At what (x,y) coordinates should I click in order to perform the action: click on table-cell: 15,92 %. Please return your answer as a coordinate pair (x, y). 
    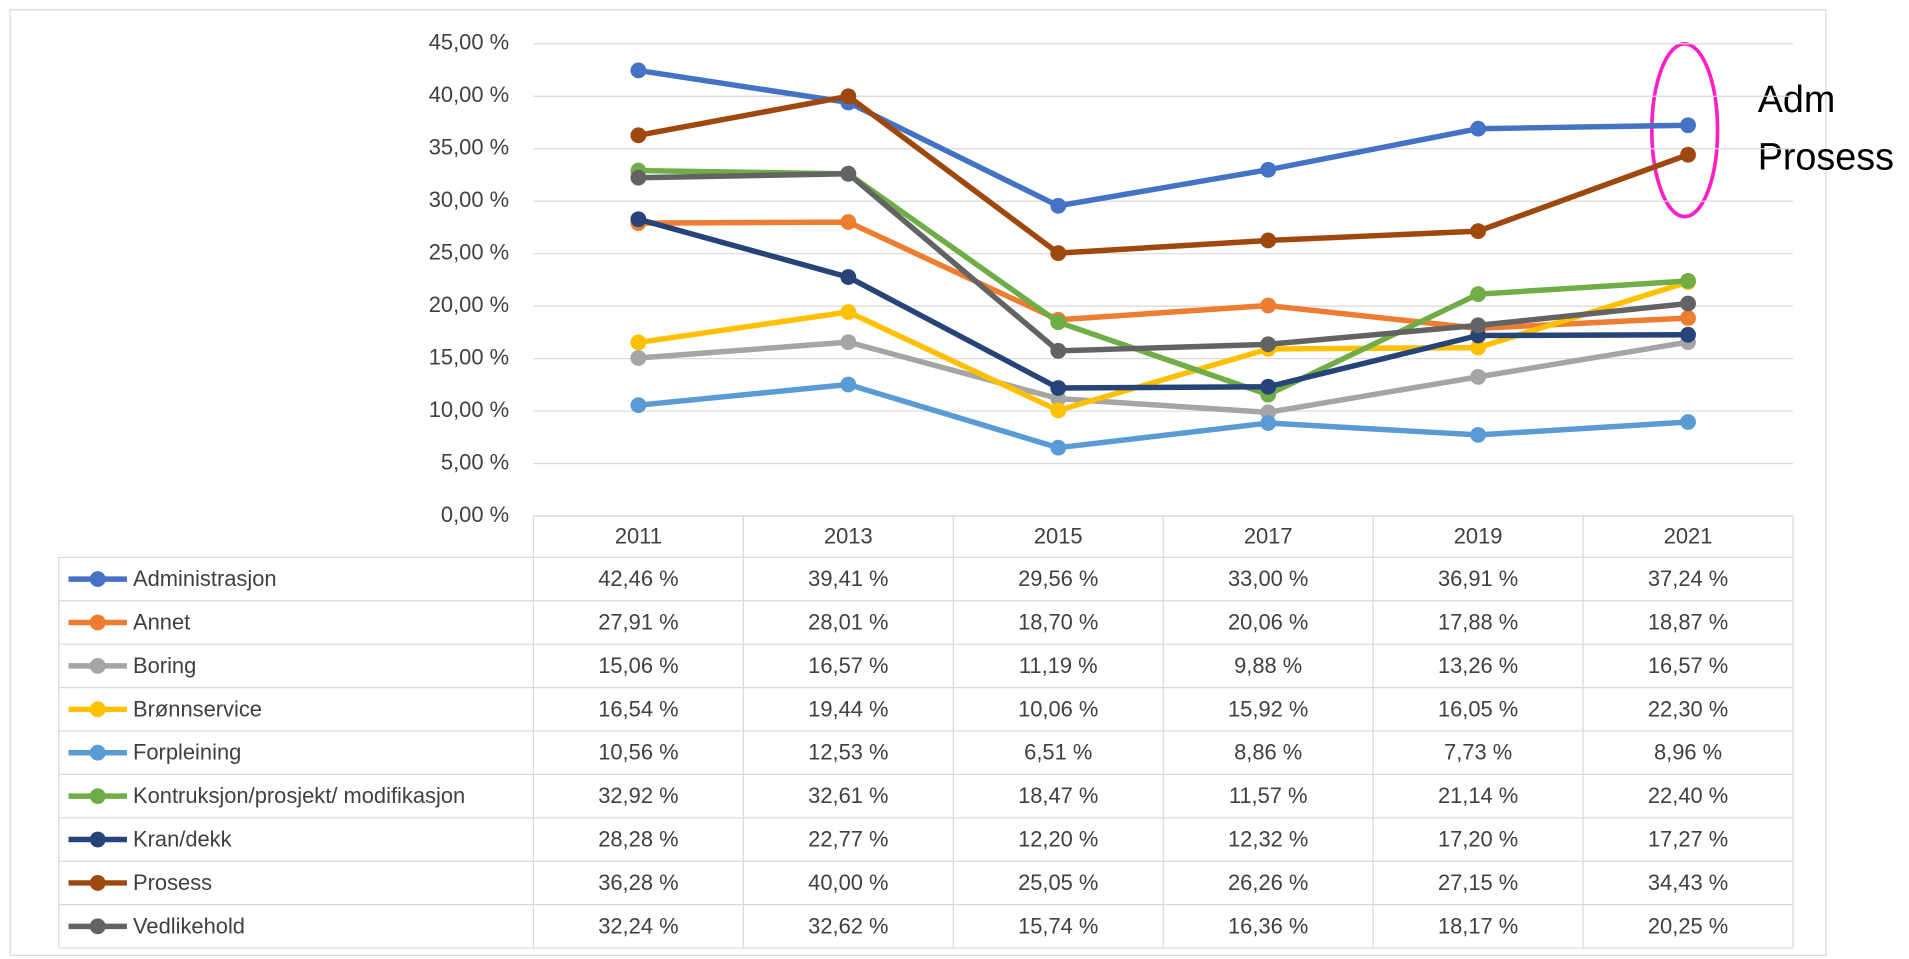
    Looking at the image, I should click on (1268, 708).